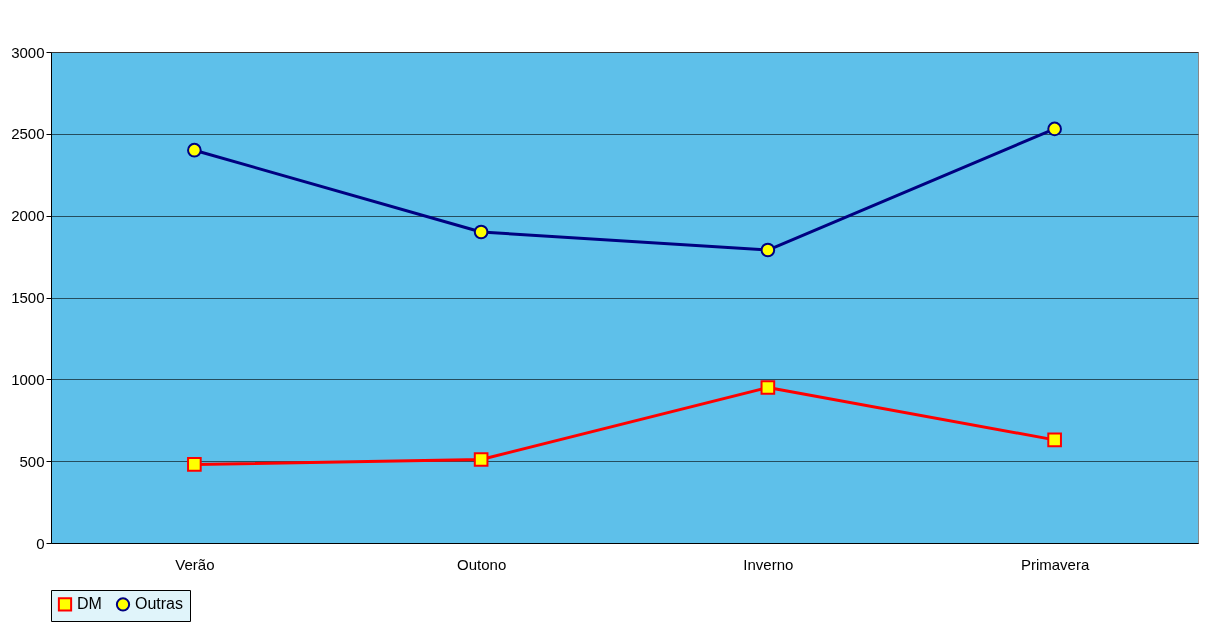 The image size is (1223, 632). Describe the element at coordinates (28, 134) in the screenshot. I see `y-tick-label: 2500` at that location.